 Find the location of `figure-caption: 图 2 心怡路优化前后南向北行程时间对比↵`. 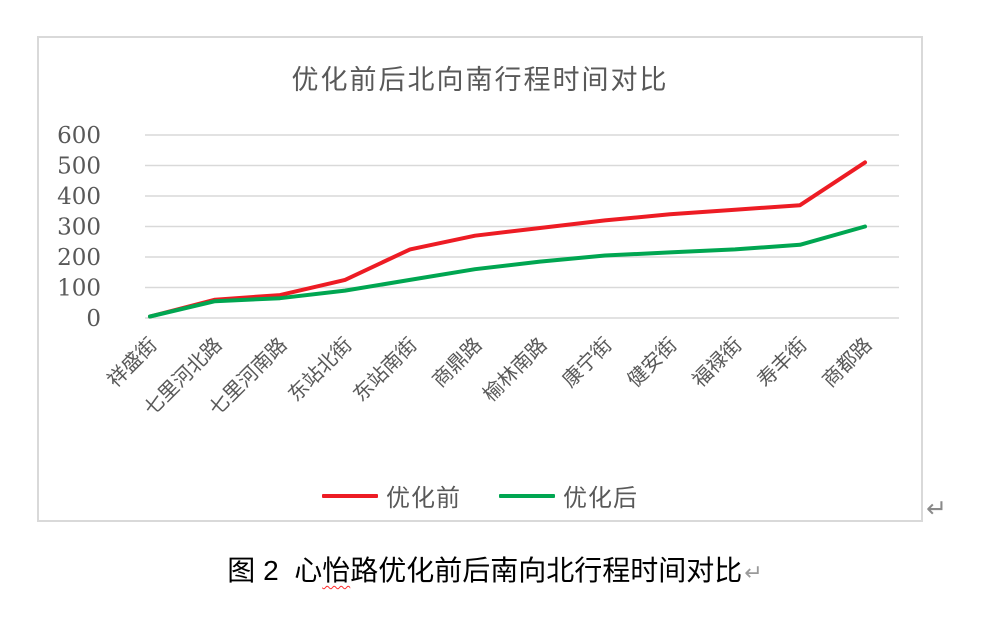

figure-caption: 图 2 心怡路优化前后南向北行程时间对比↵ is located at coordinates (495, 569).